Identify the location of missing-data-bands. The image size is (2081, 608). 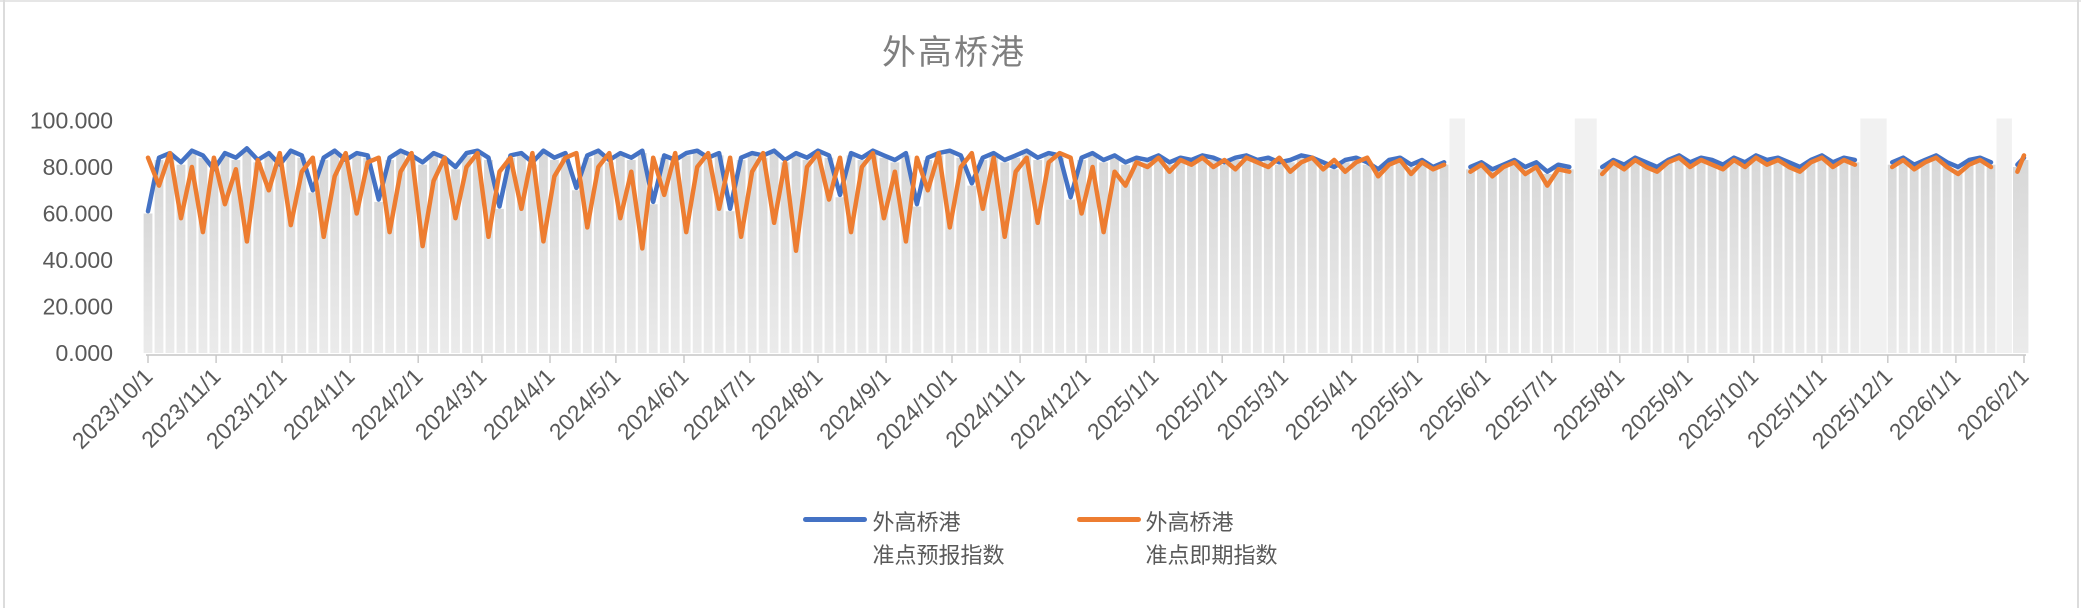
(1730, 235).